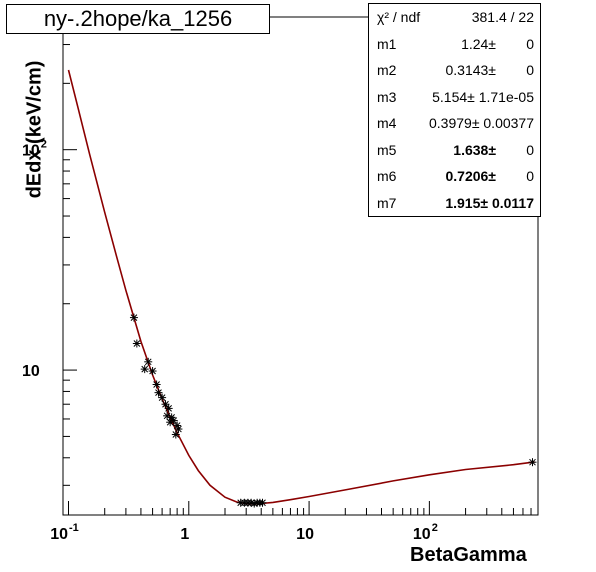 Image resolution: width=596 pixels, height=572 pixels. Describe the element at coordinates (34, 129) in the screenshot. I see `y-axis-title: dEdx (keV/cm)` at that location.